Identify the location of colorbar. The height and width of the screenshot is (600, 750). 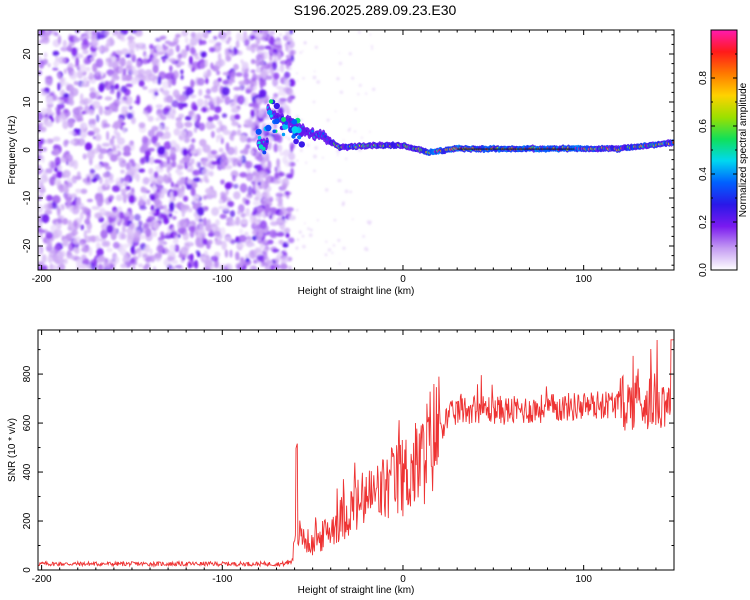
(724, 150).